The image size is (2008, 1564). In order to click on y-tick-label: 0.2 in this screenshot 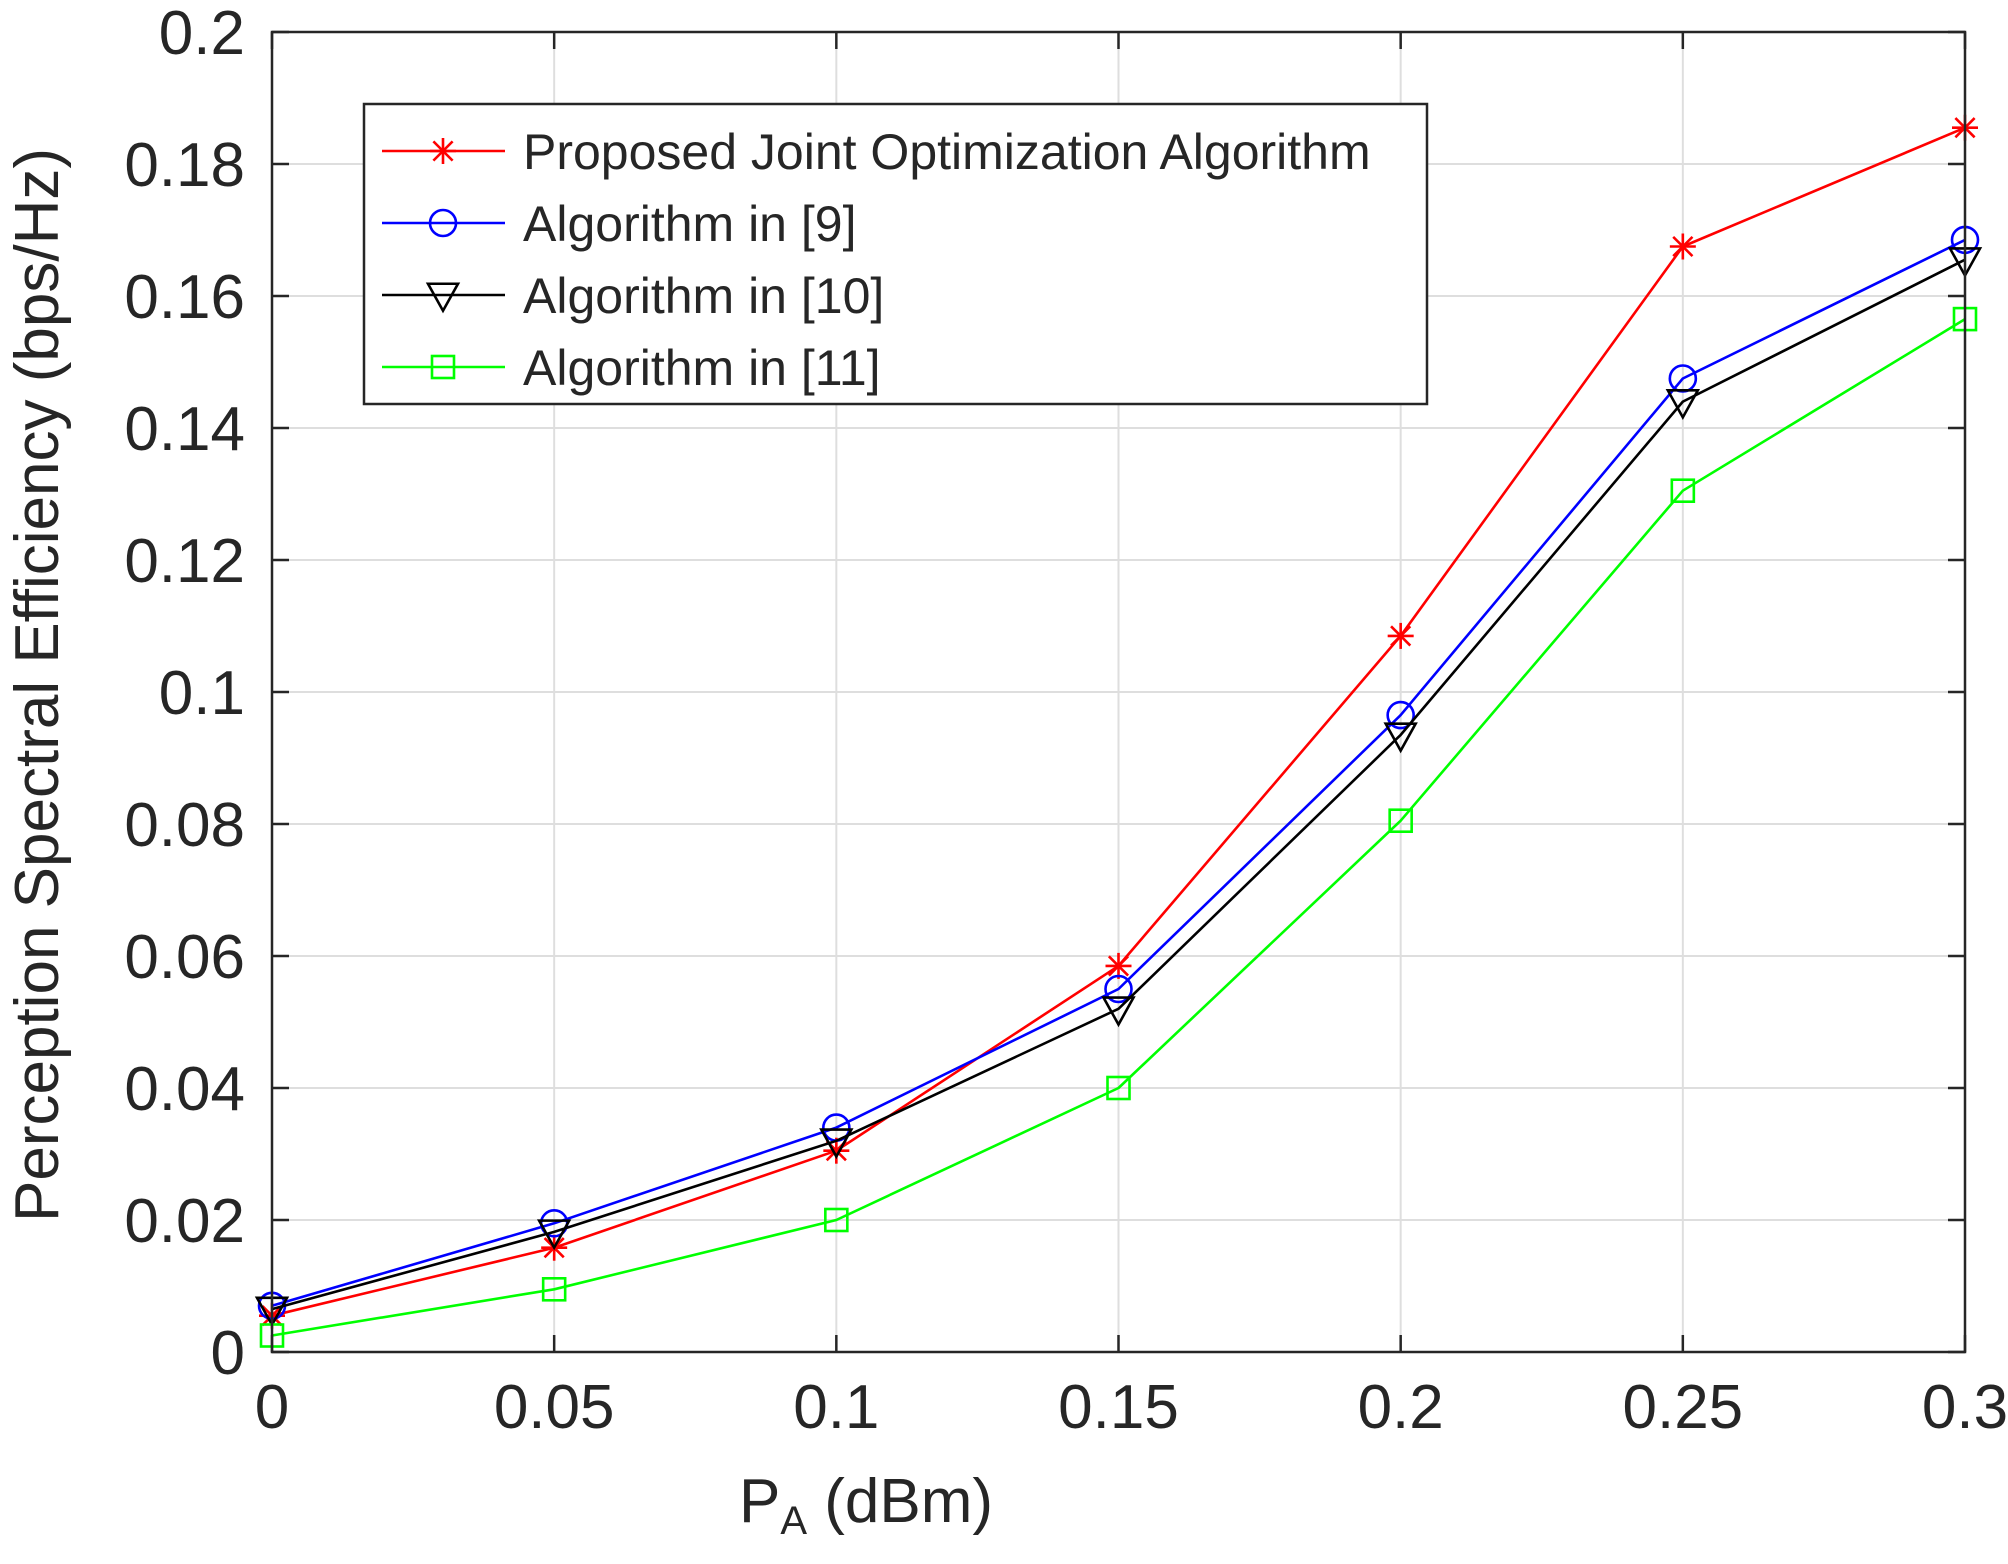, I will do `click(202, 34)`.